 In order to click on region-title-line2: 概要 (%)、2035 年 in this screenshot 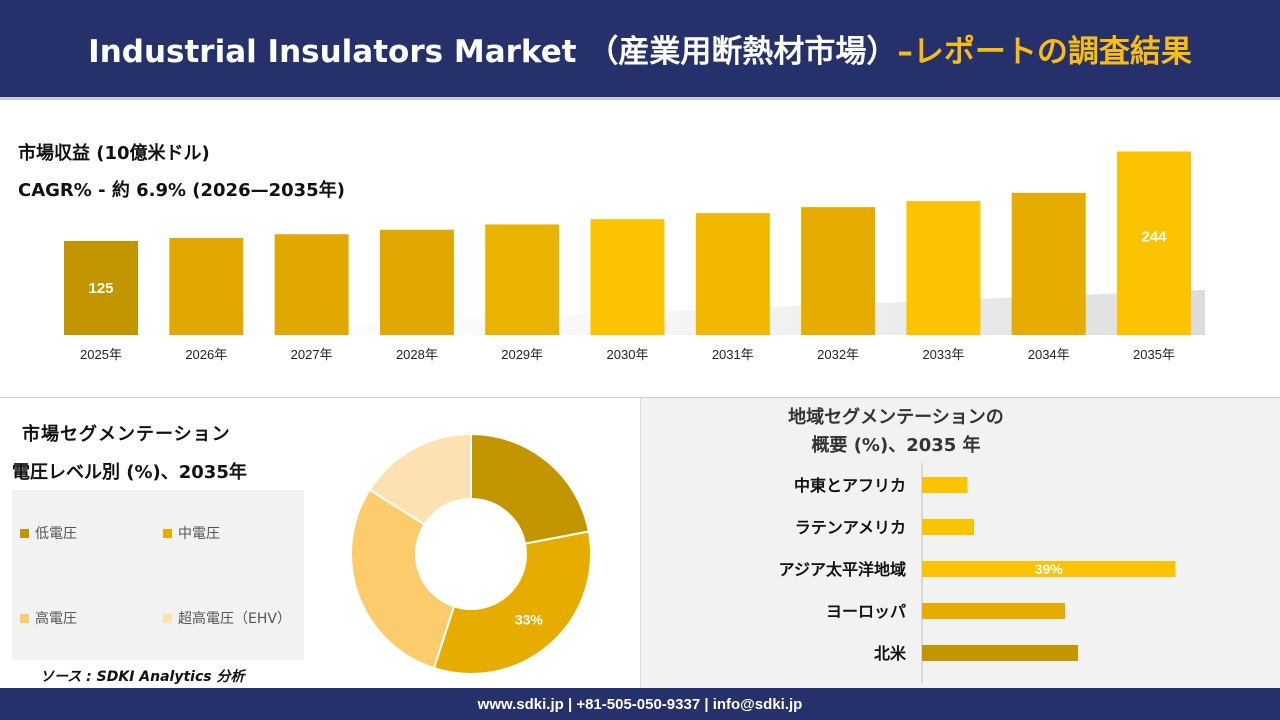, I will do `click(896, 445)`.